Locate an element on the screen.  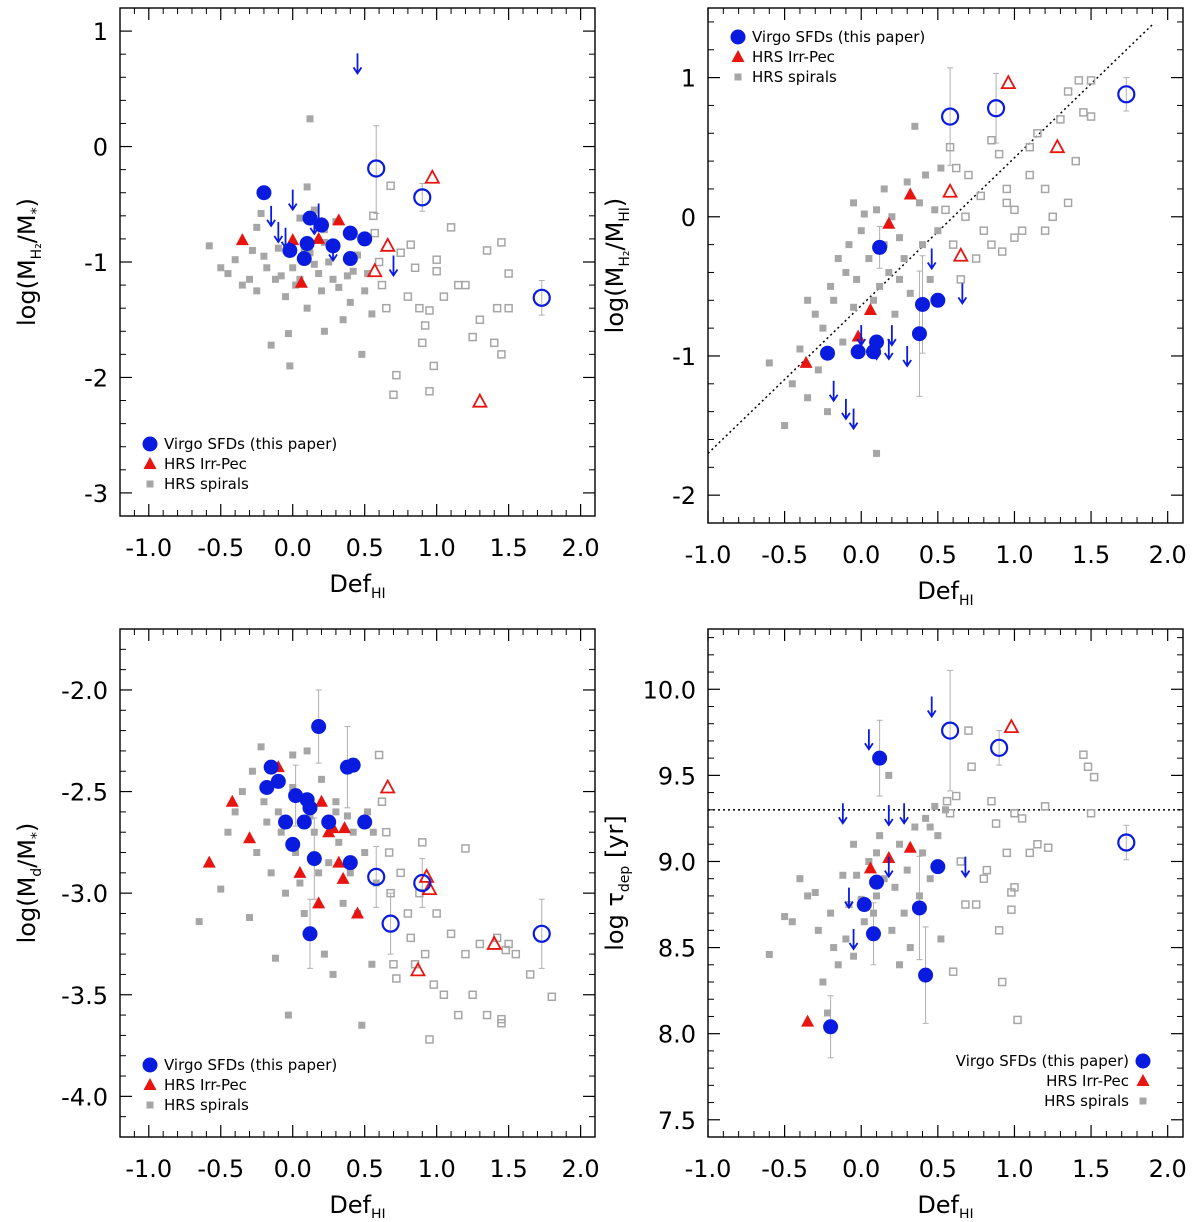
y-axis-title-part: /M is located at coordinates (27, 228).